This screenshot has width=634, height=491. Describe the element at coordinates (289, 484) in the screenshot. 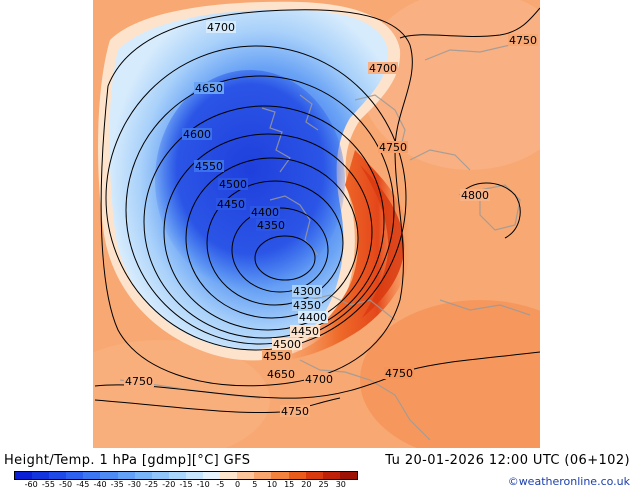

I see `color-scale-tick: 15` at that location.